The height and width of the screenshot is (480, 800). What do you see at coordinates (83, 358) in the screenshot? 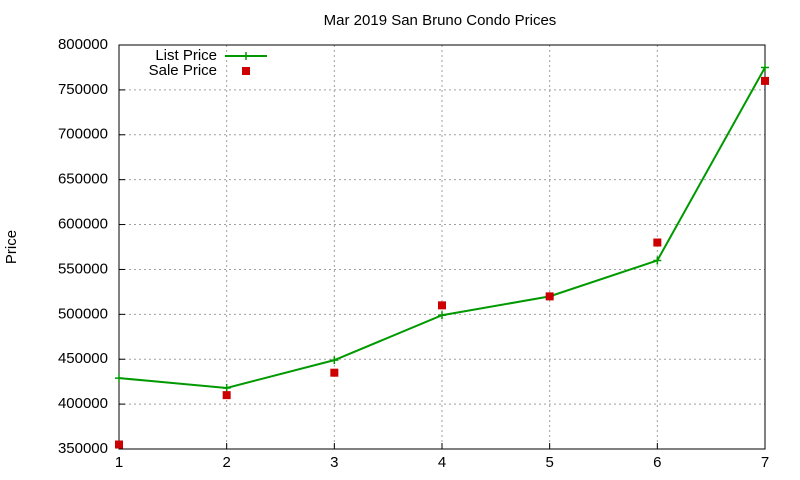
I see `y-tick-label: 450000` at bounding box center [83, 358].